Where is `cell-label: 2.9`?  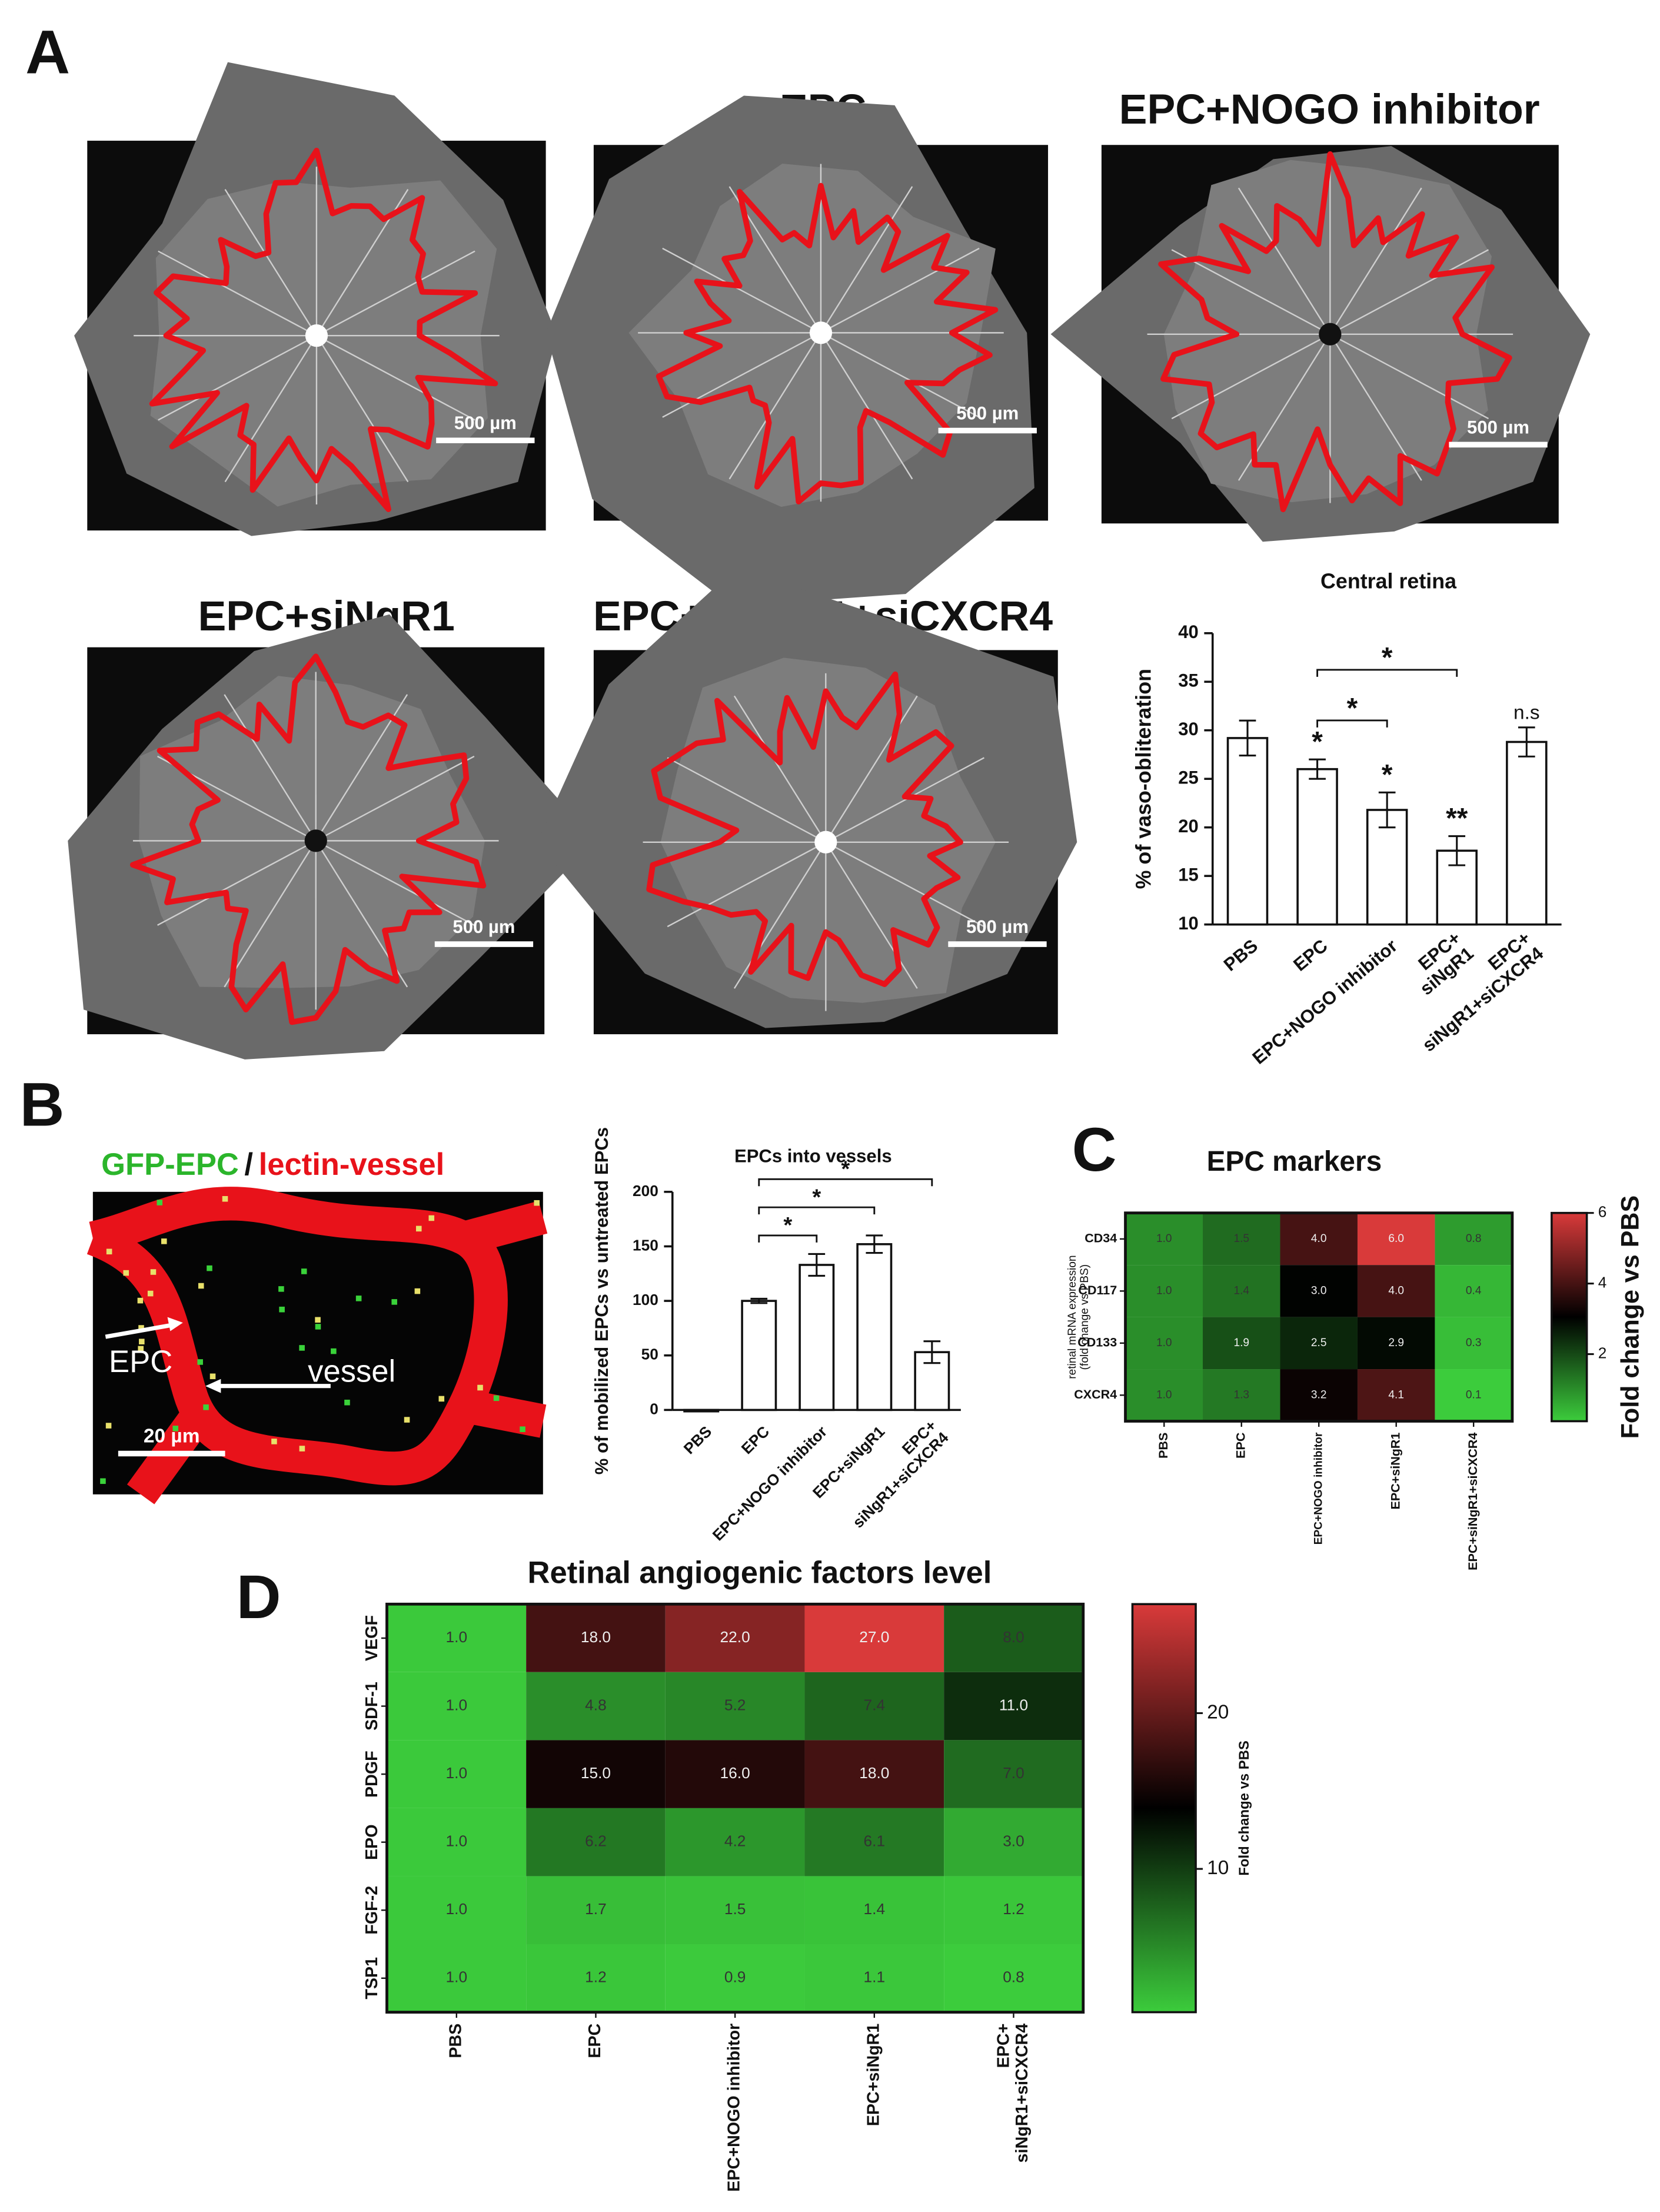
cell-label: 2.9 is located at coordinates (1396, 1343).